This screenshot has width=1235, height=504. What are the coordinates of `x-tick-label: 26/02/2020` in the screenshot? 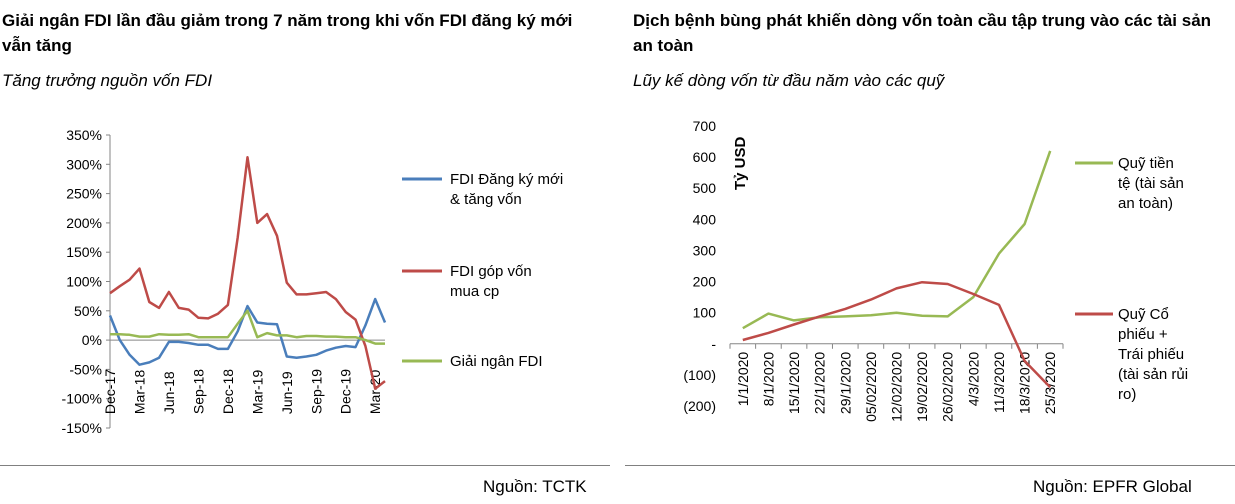 It's located at (948, 387).